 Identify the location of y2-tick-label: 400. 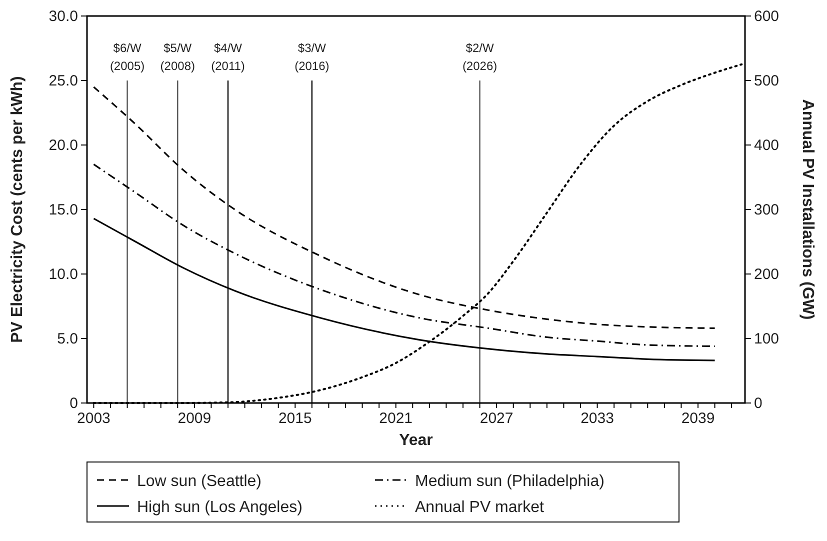
(767, 145).